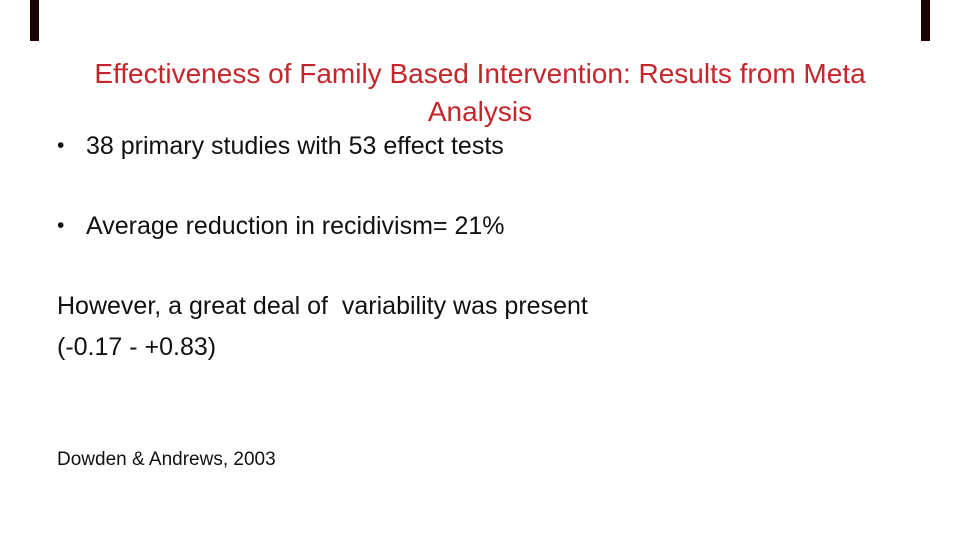 Image resolution: width=960 pixels, height=540 pixels. I want to click on bullet-text-studies: 38 primary studies with 53 effect tests, so click(295, 146).